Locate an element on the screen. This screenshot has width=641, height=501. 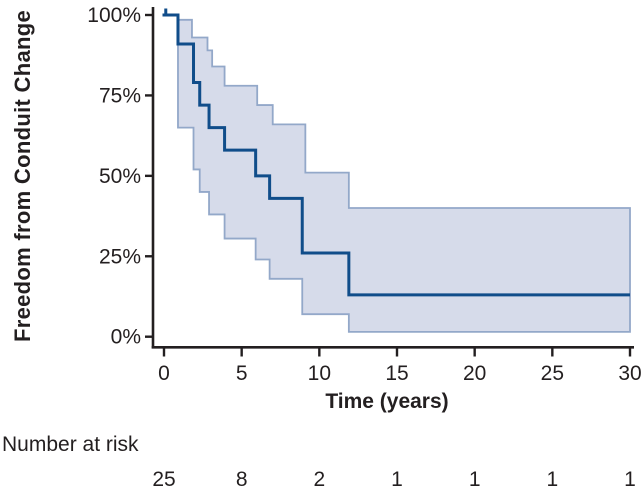
x-tick-label: 15 is located at coordinates (396, 373).